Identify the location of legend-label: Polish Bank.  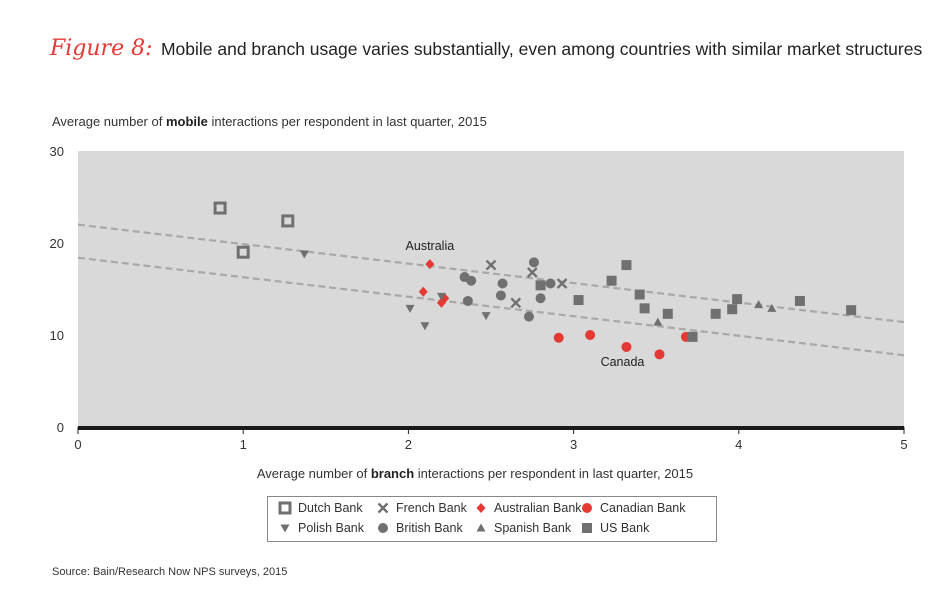
(331, 528).